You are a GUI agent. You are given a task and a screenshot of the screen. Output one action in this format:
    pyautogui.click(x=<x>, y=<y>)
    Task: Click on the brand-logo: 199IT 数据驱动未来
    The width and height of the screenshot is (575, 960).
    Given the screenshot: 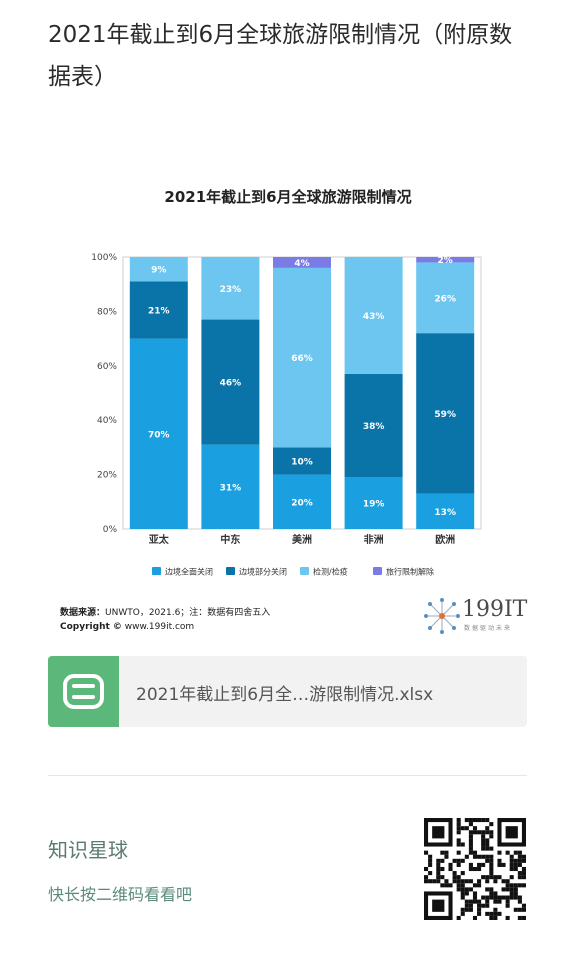 What is the action you would take?
    pyautogui.click(x=474, y=616)
    